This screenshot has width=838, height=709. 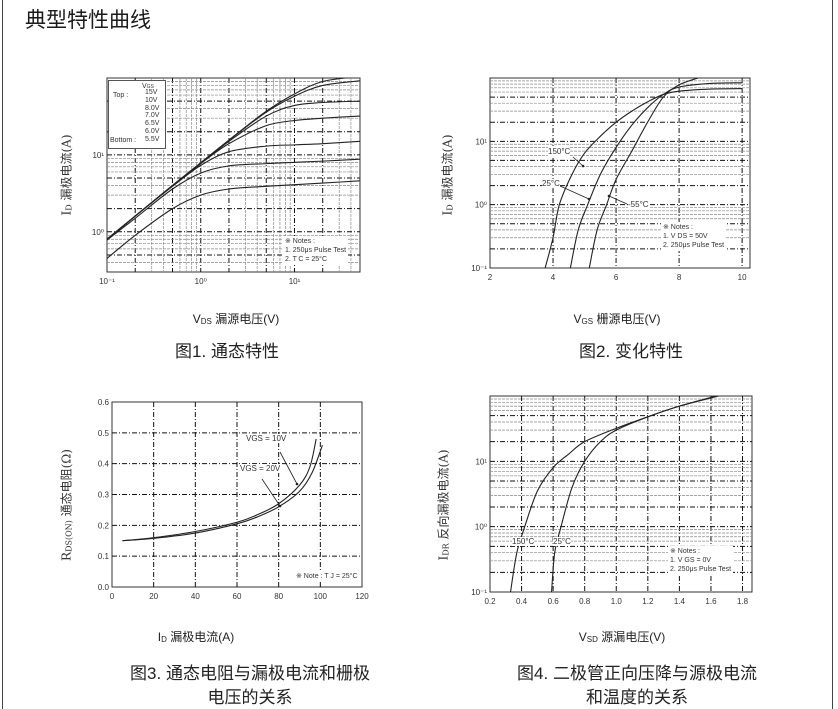 I want to click on y-tick-label: 0.4, so click(x=104, y=464).